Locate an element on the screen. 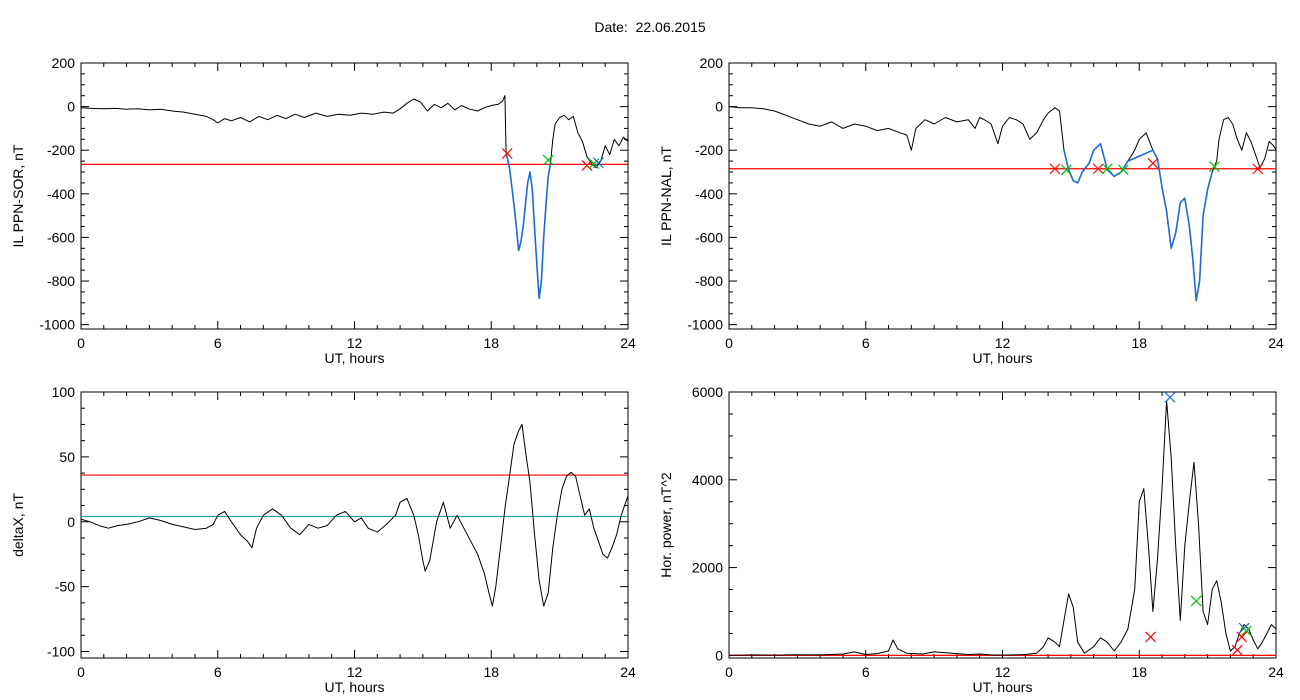  y-axis-label: Hor. power, nT^2 is located at coordinates (666, 525).